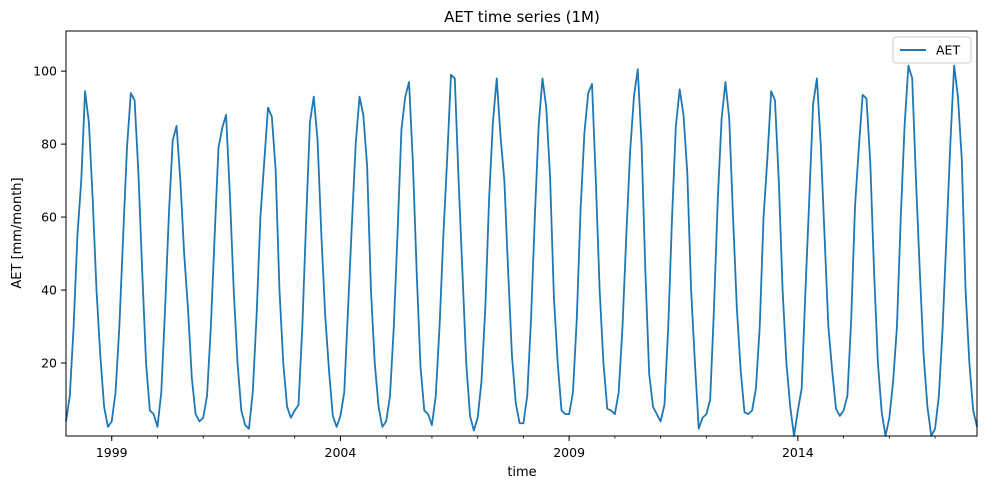 The image size is (989, 494). What do you see at coordinates (522, 17) in the screenshot?
I see `chart-title: AET time series (1M)` at bounding box center [522, 17].